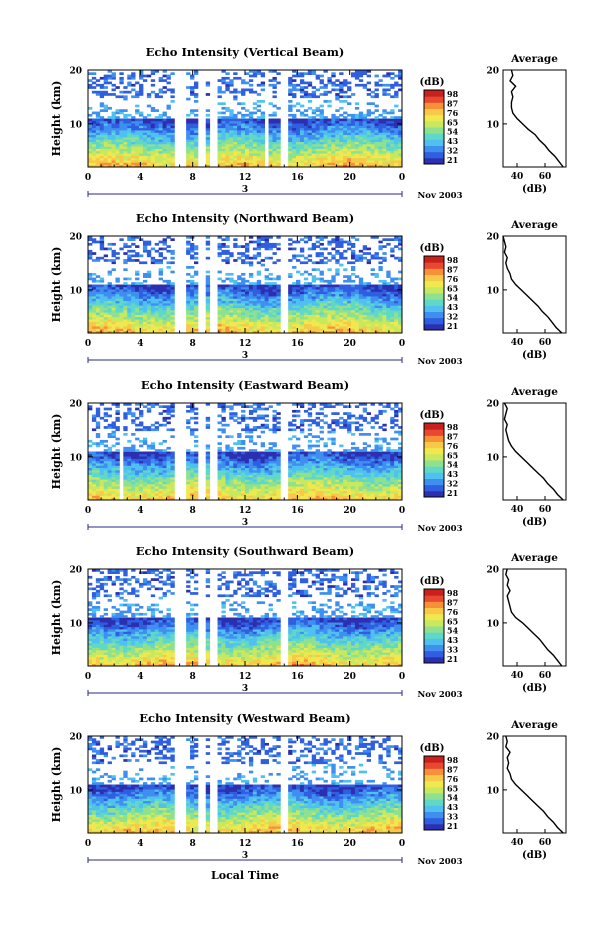 The image size is (616, 929). What do you see at coordinates (434, 149) in the screenshot?
I see `colorbar-swatch` at bounding box center [434, 149].